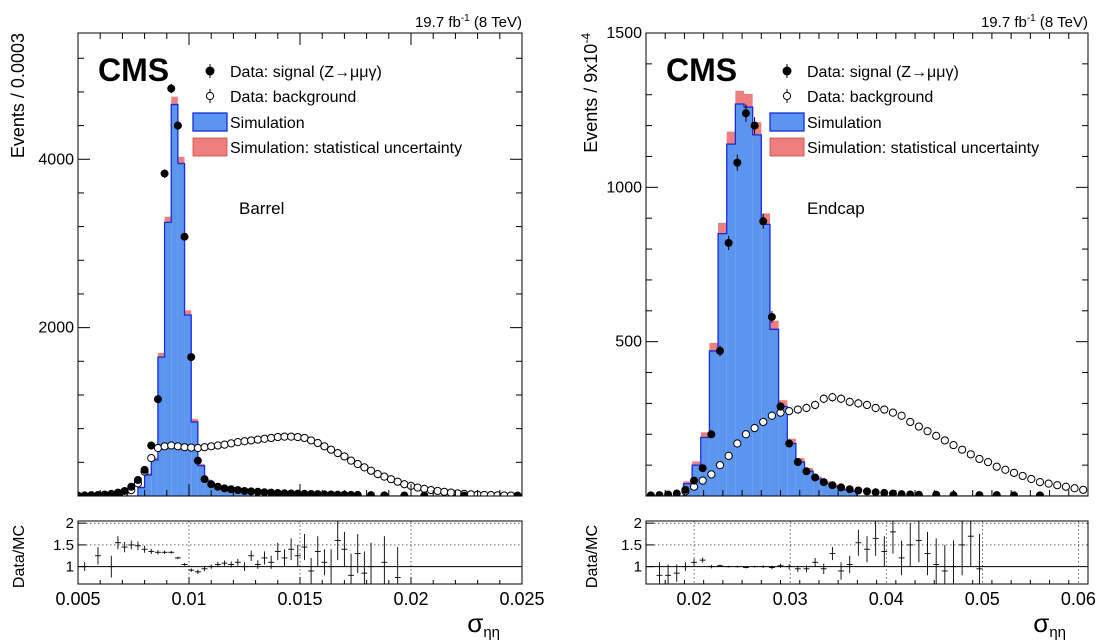 The image size is (1104, 641). I want to click on legend-simulation-swatch, so click(210, 122).